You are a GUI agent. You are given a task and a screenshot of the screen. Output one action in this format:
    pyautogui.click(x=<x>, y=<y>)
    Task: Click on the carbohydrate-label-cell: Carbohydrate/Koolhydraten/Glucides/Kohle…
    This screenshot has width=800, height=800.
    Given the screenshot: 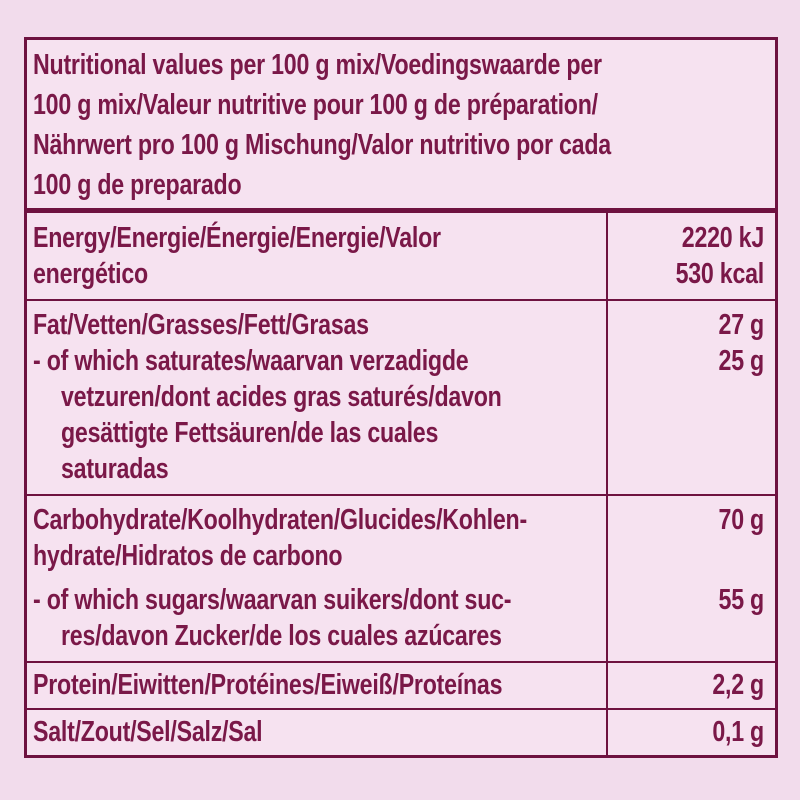 What is the action you would take?
    pyautogui.click(x=316, y=538)
    